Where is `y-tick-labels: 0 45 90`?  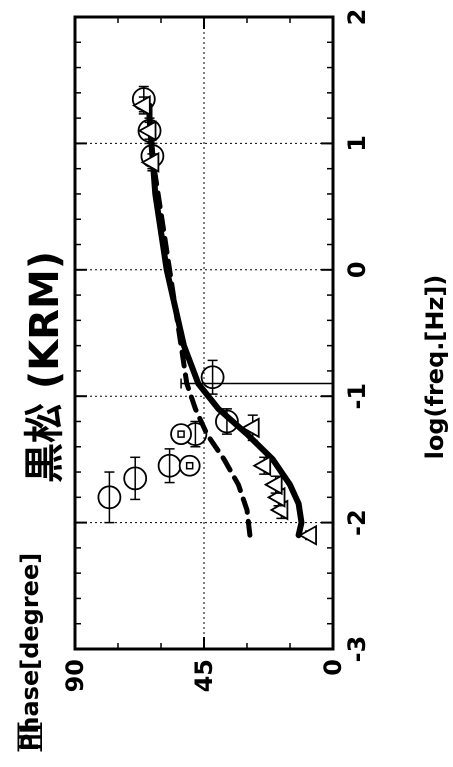
y-tick-labels: 0 45 90 is located at coordinates (204, 675).